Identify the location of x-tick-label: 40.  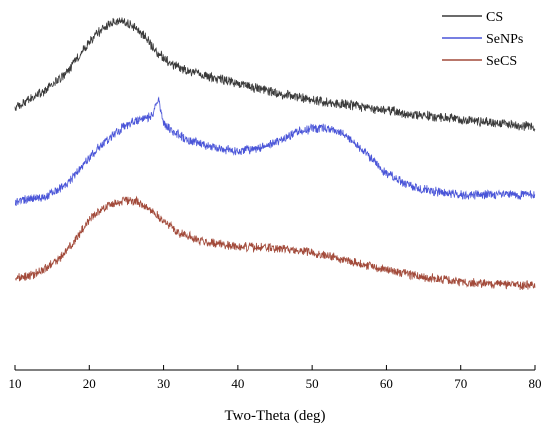
(237, 383).